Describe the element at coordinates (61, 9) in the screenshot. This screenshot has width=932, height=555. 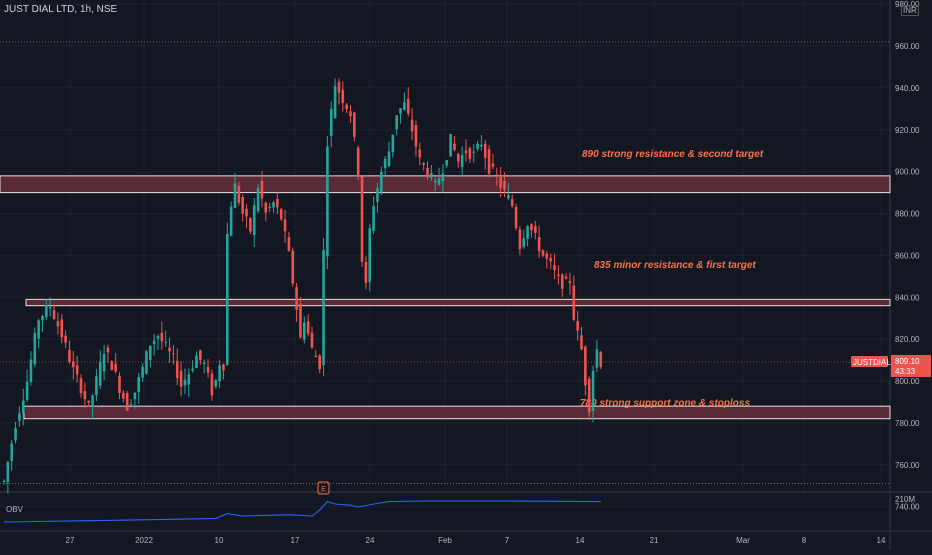
I see `symbol-title: JUST DIAL LTD, 1h, NSE` at that location.